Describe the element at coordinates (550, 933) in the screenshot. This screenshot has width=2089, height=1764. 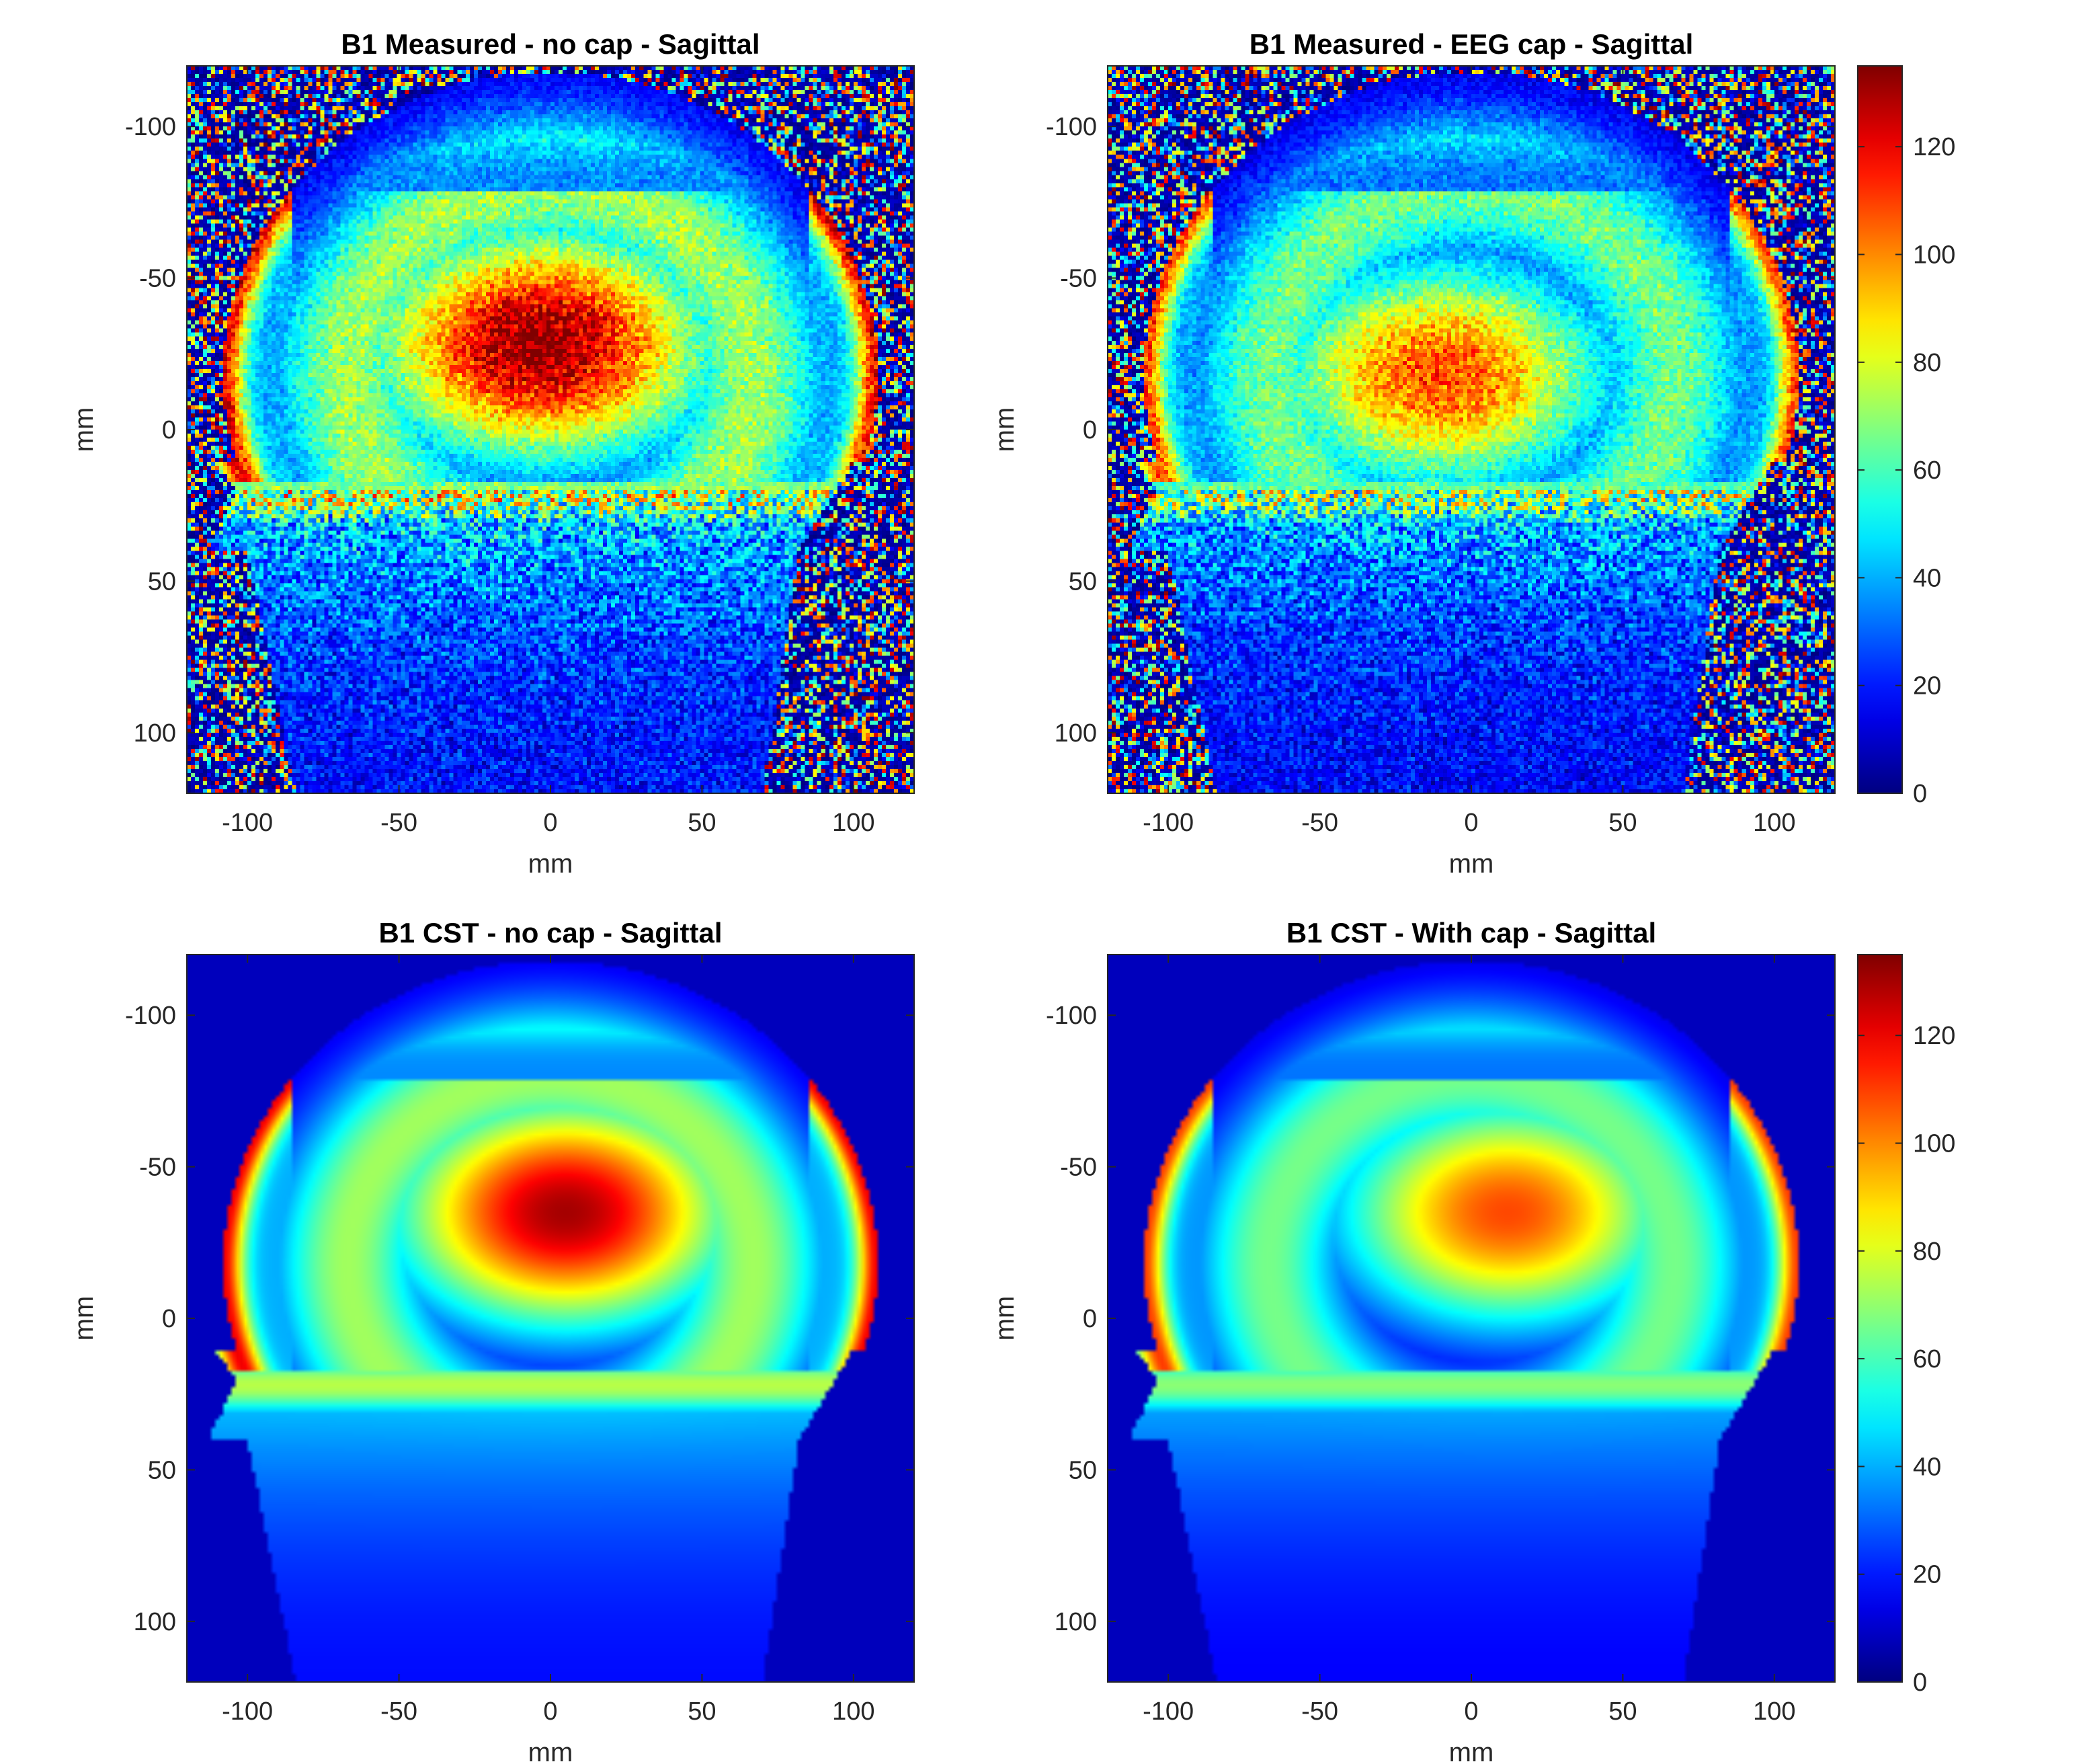
I see `chart-title: B1 CST - no cap - Sagittal` at that location.